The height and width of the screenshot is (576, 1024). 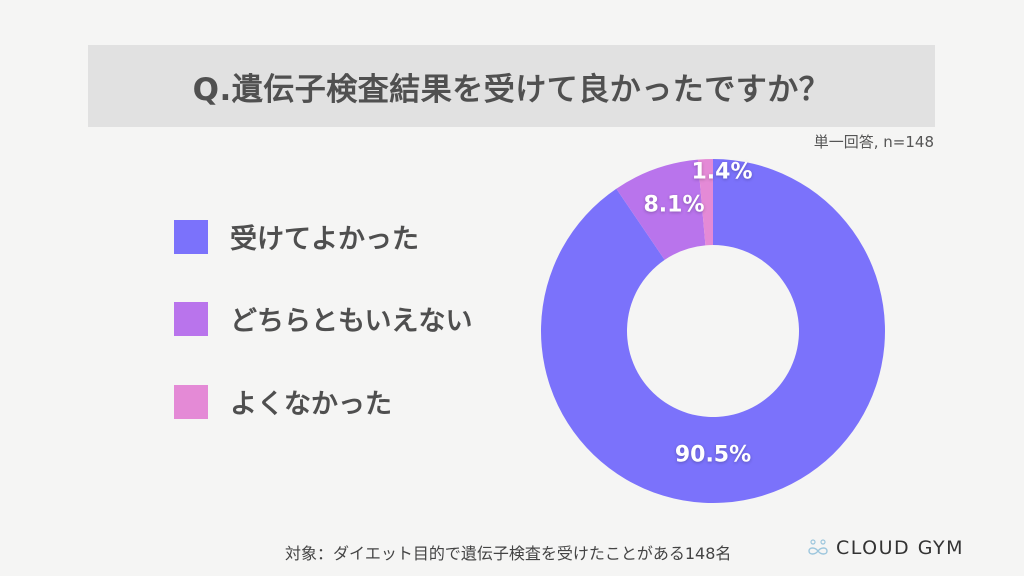 I want to click on infinity-people-logo-icon, so click(x=818, y=547).